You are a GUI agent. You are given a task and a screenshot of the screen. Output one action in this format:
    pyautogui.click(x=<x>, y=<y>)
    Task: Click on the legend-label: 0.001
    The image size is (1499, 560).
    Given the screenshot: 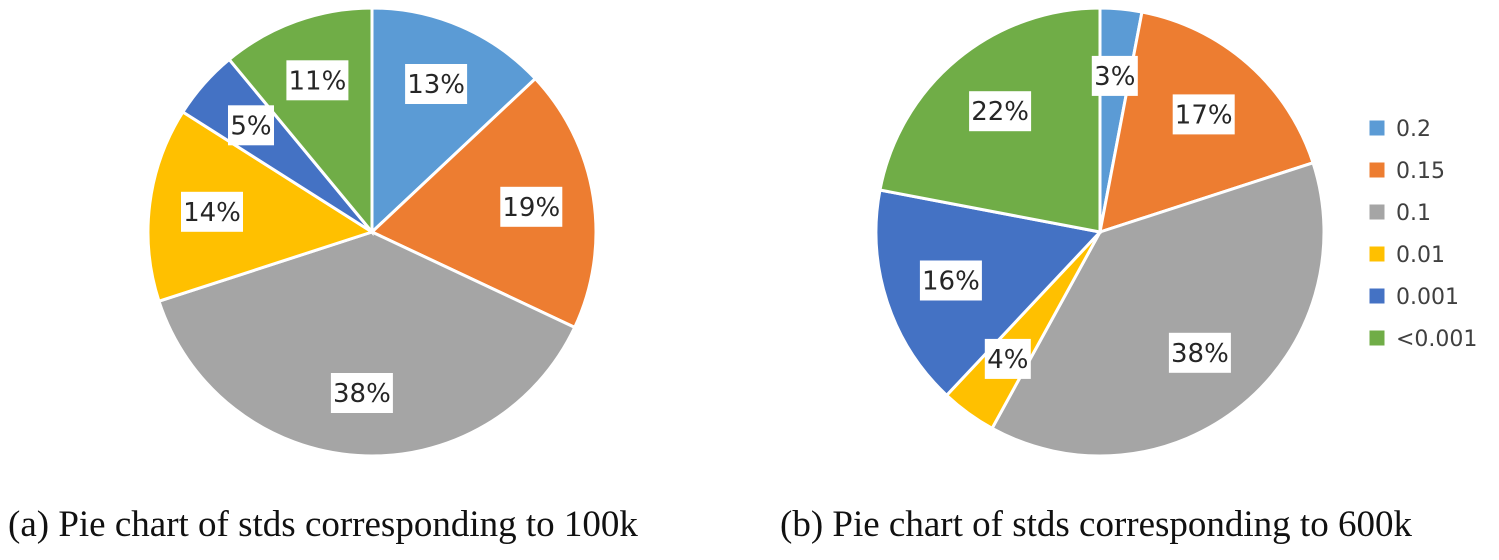 What is the action you would take?
    pyautogui.click(x=1427, y=297)
    